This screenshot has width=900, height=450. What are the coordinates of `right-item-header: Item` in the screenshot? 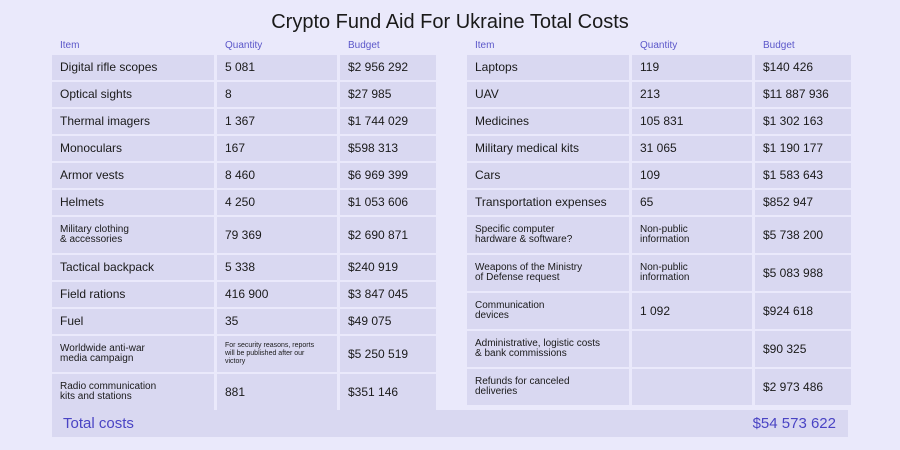 It's located at (485, 45).